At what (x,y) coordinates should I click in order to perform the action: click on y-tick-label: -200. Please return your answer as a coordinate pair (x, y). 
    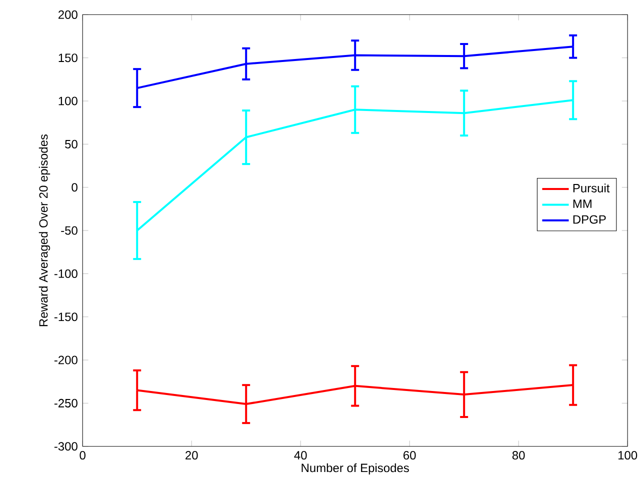
    Looking at the image, I should click on (66, 360).